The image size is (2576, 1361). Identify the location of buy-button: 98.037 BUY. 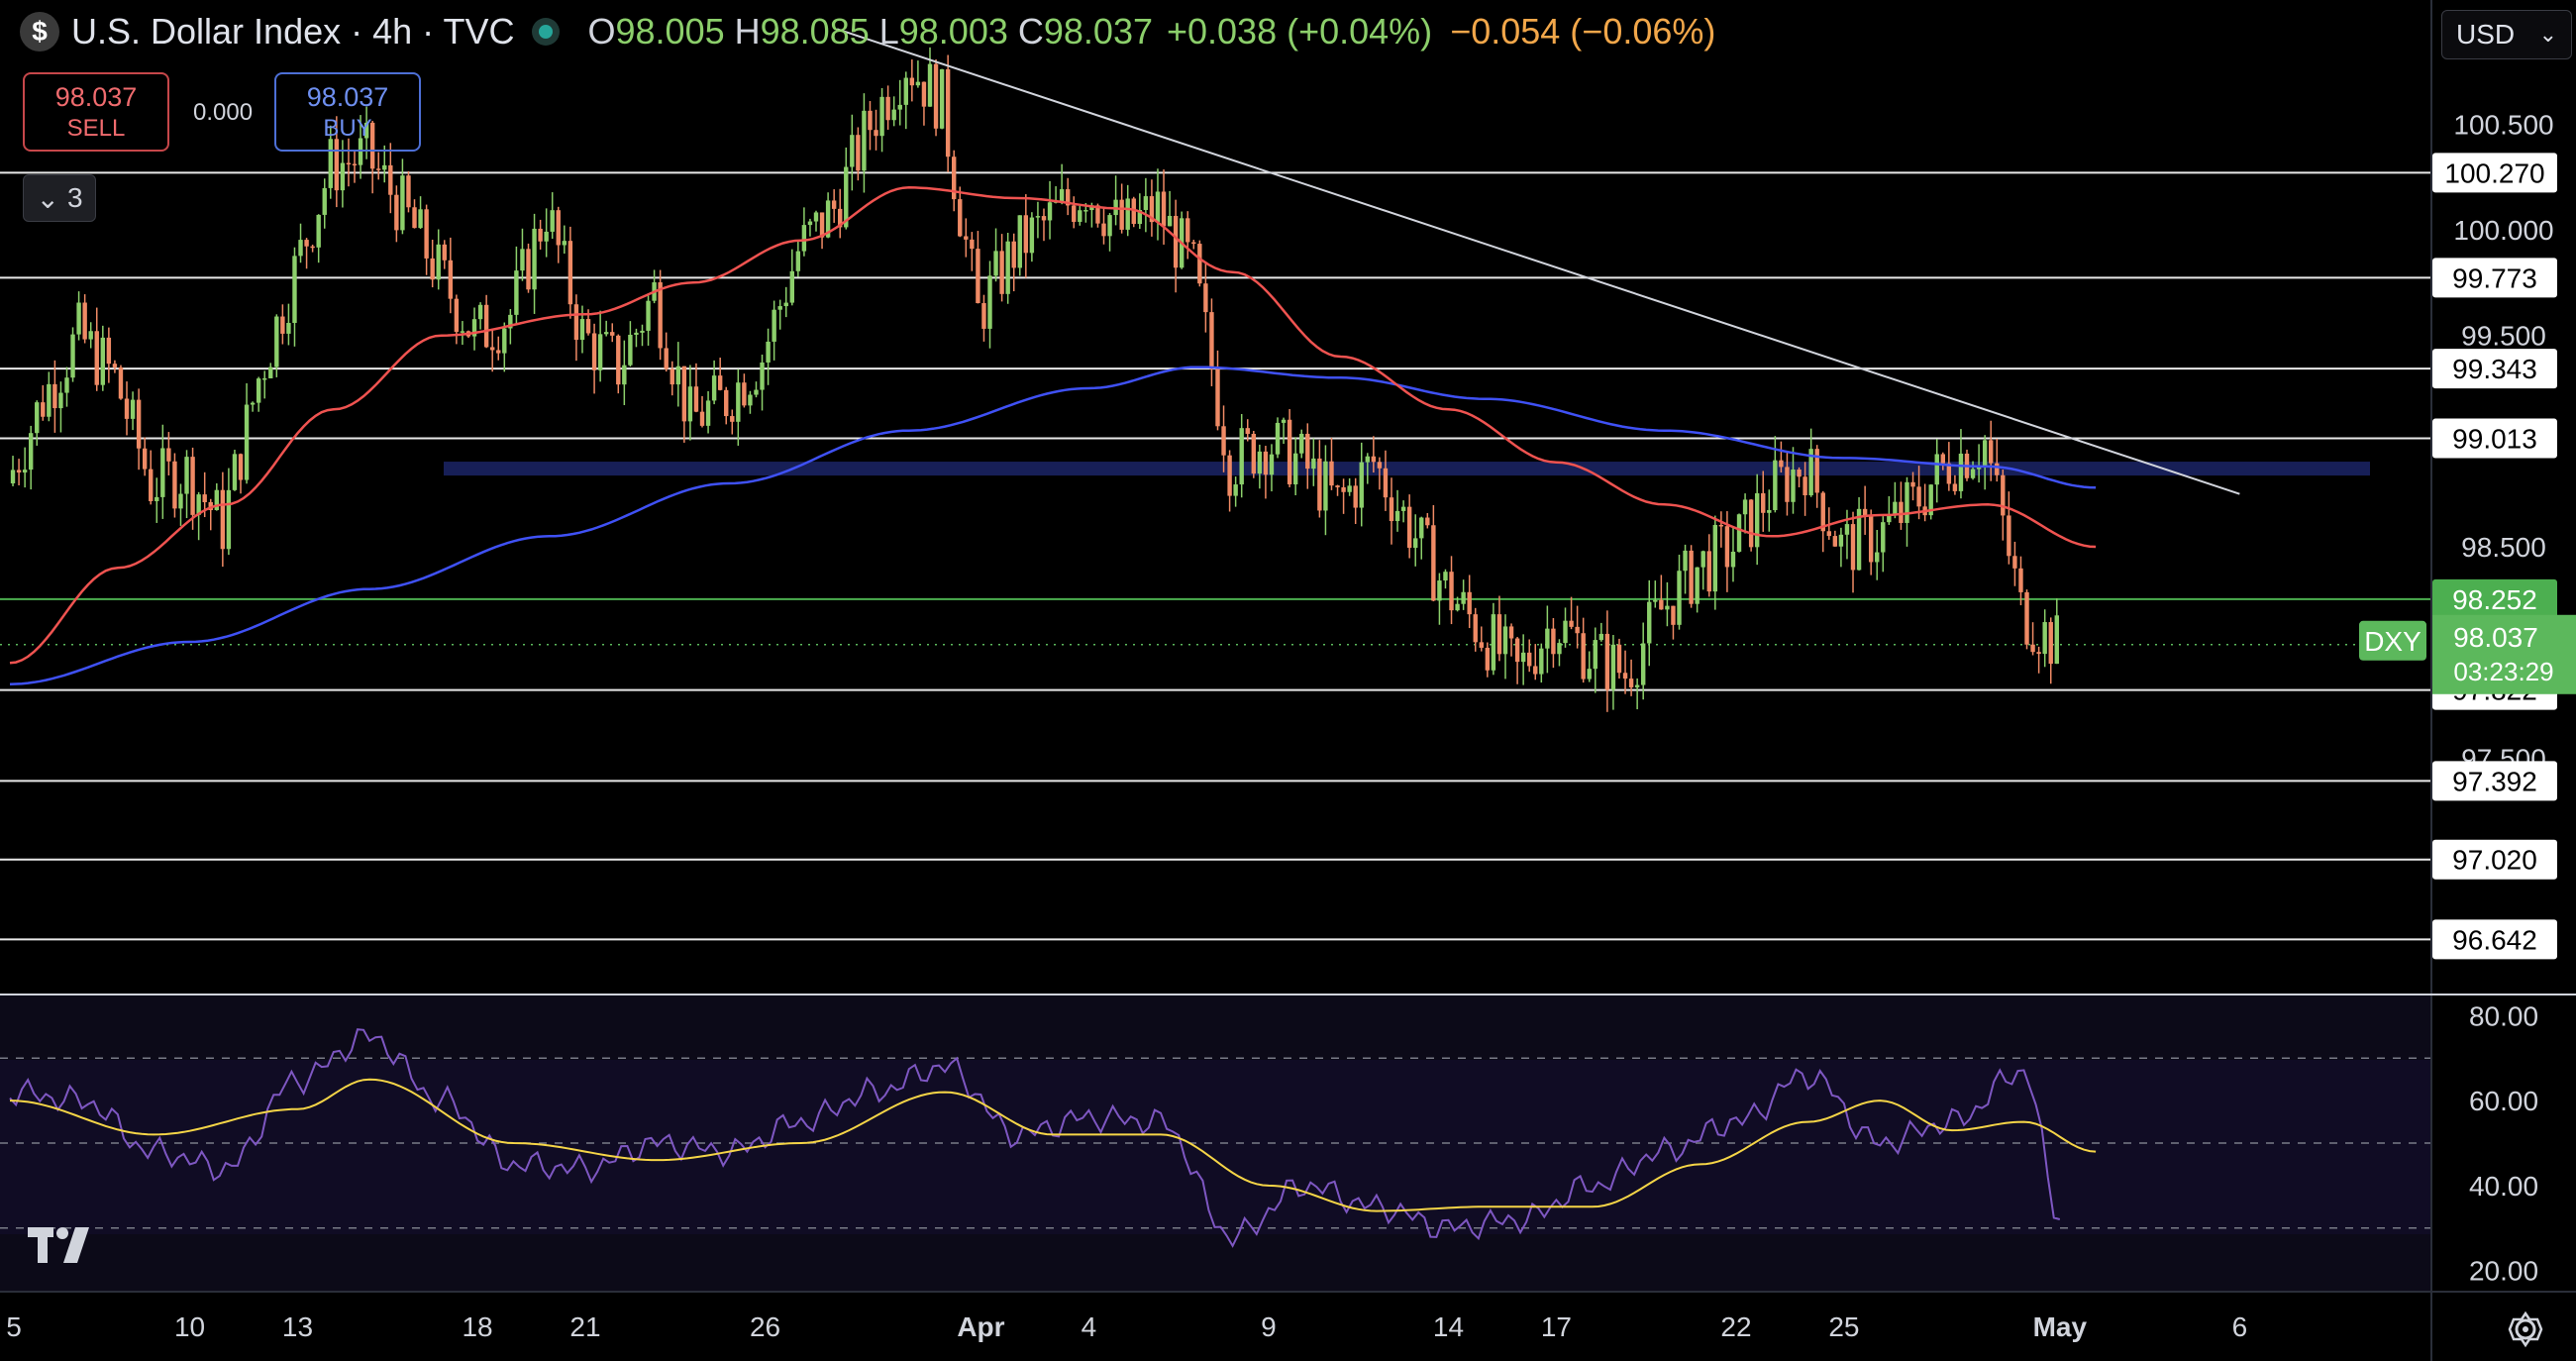
(347, 112).